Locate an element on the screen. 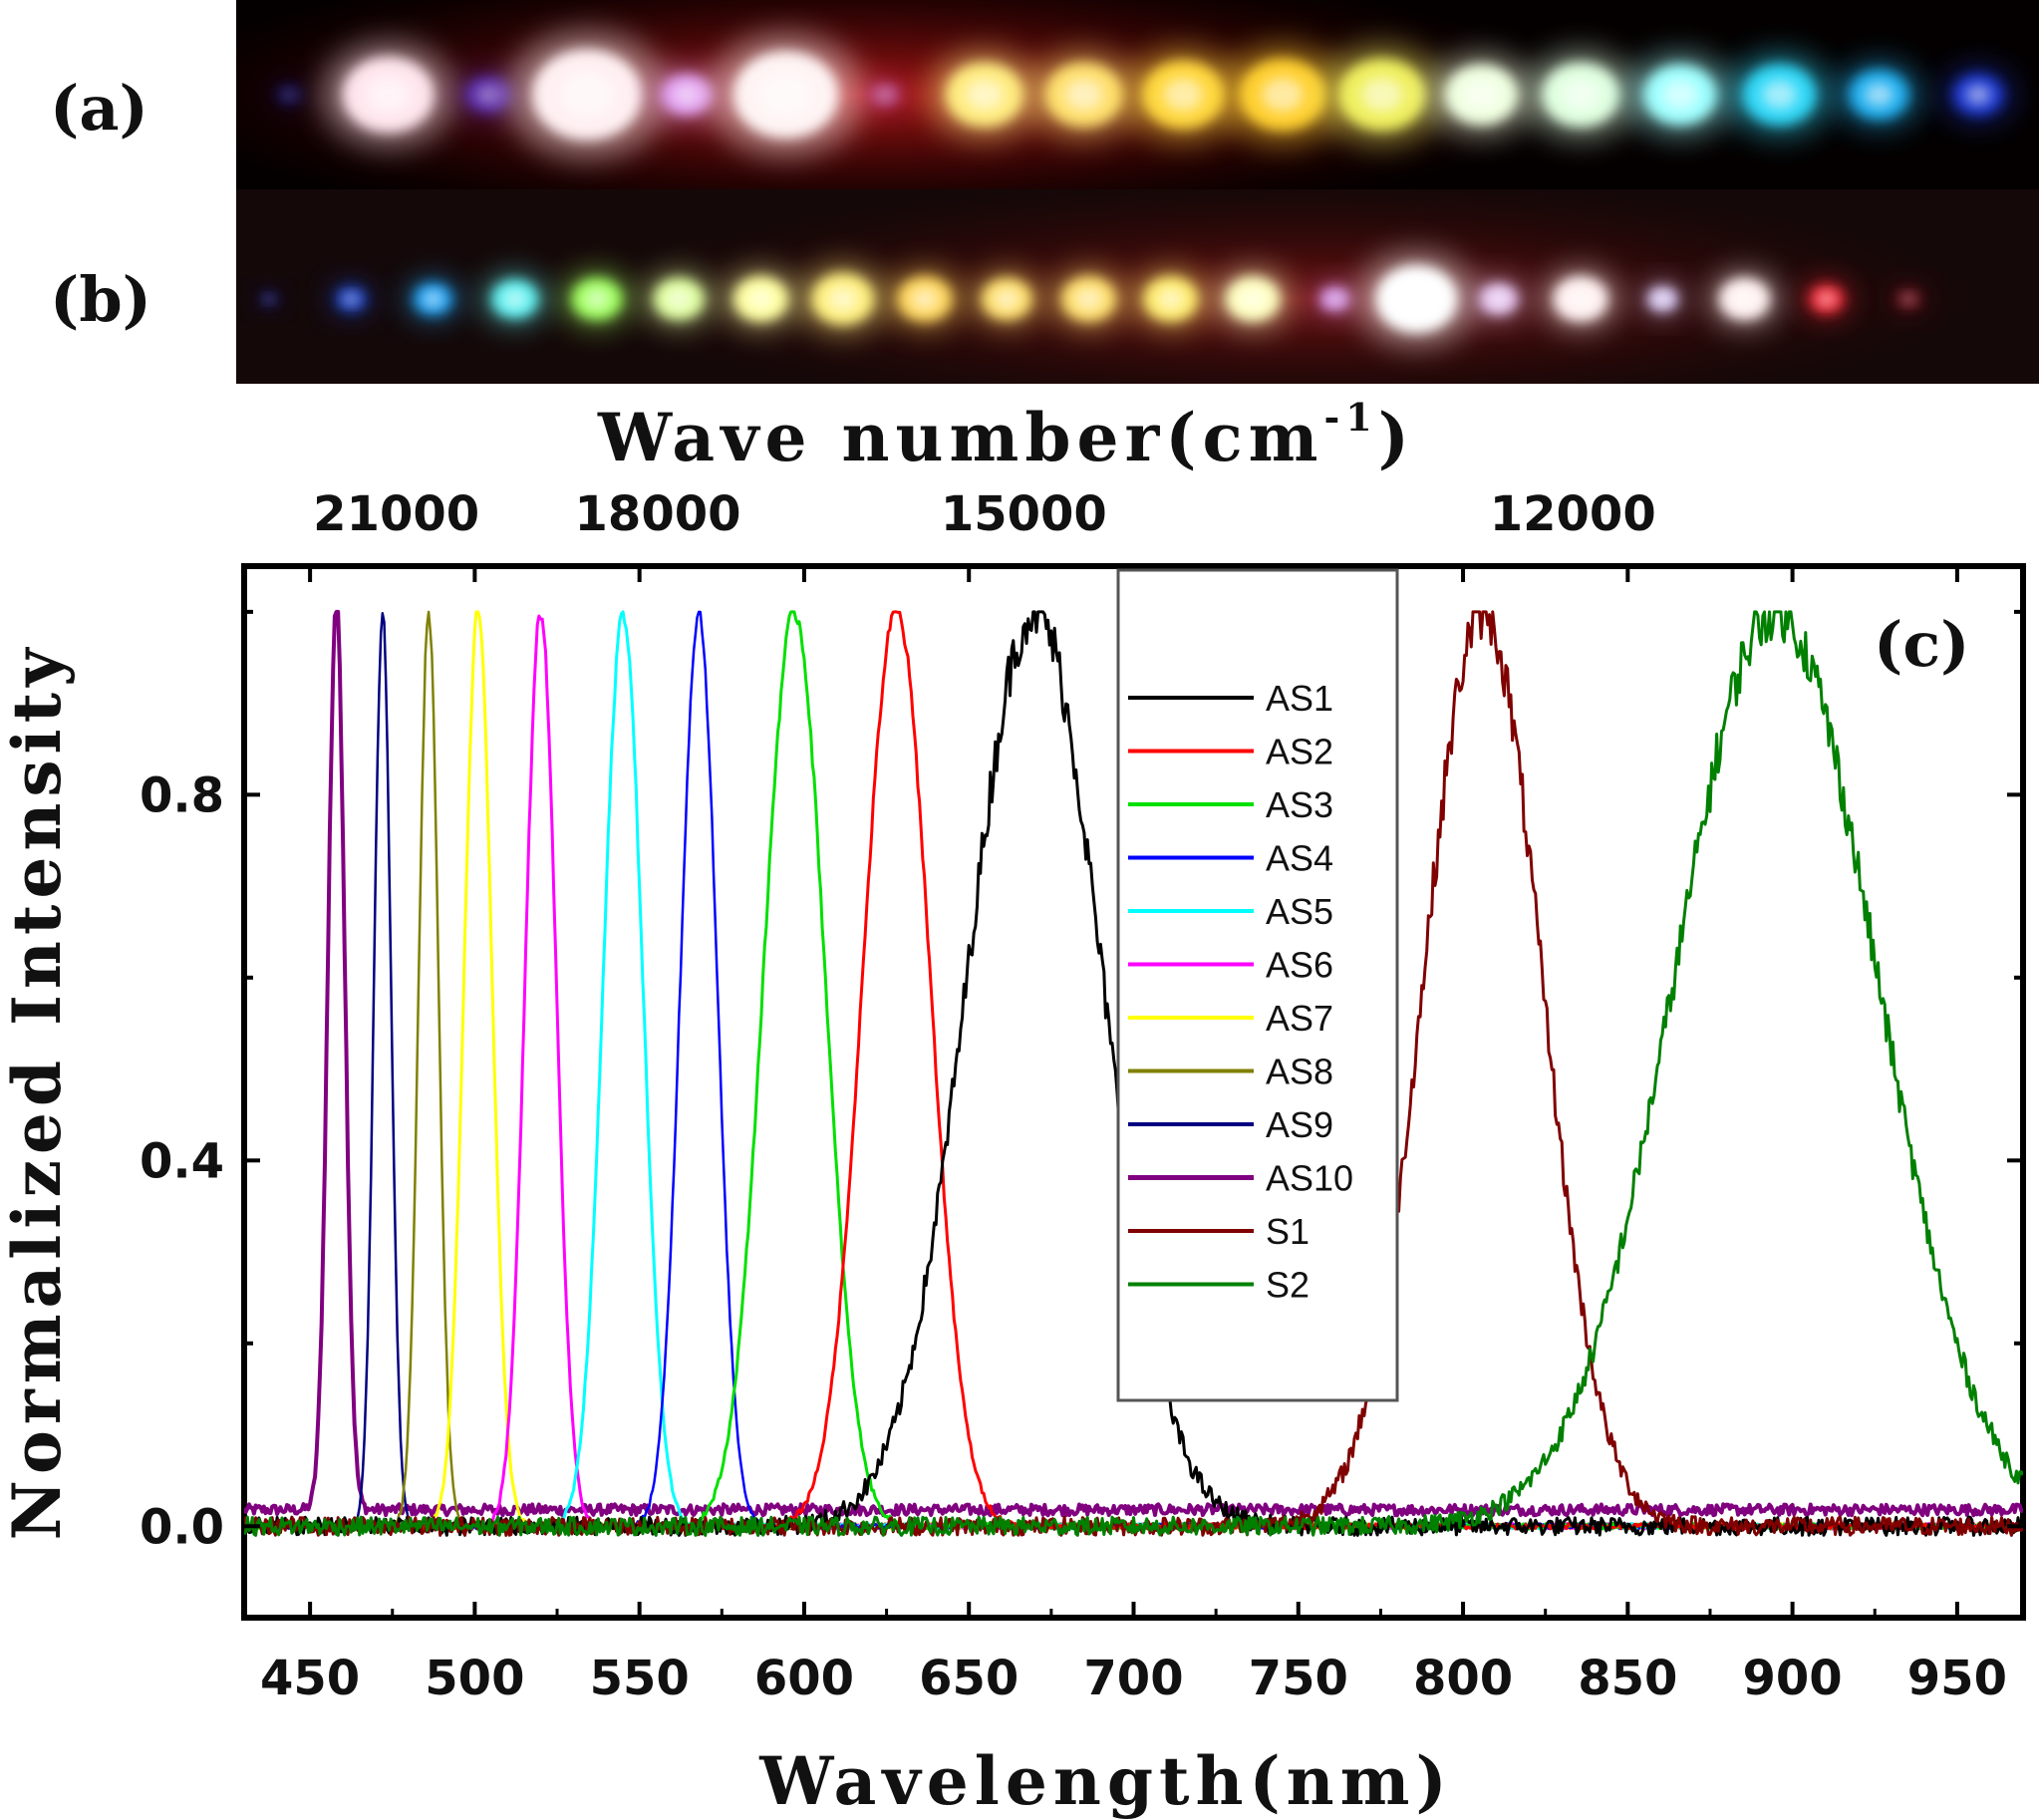  top-axis-title-superscript: -1 is located at coordinates (1350, 417).